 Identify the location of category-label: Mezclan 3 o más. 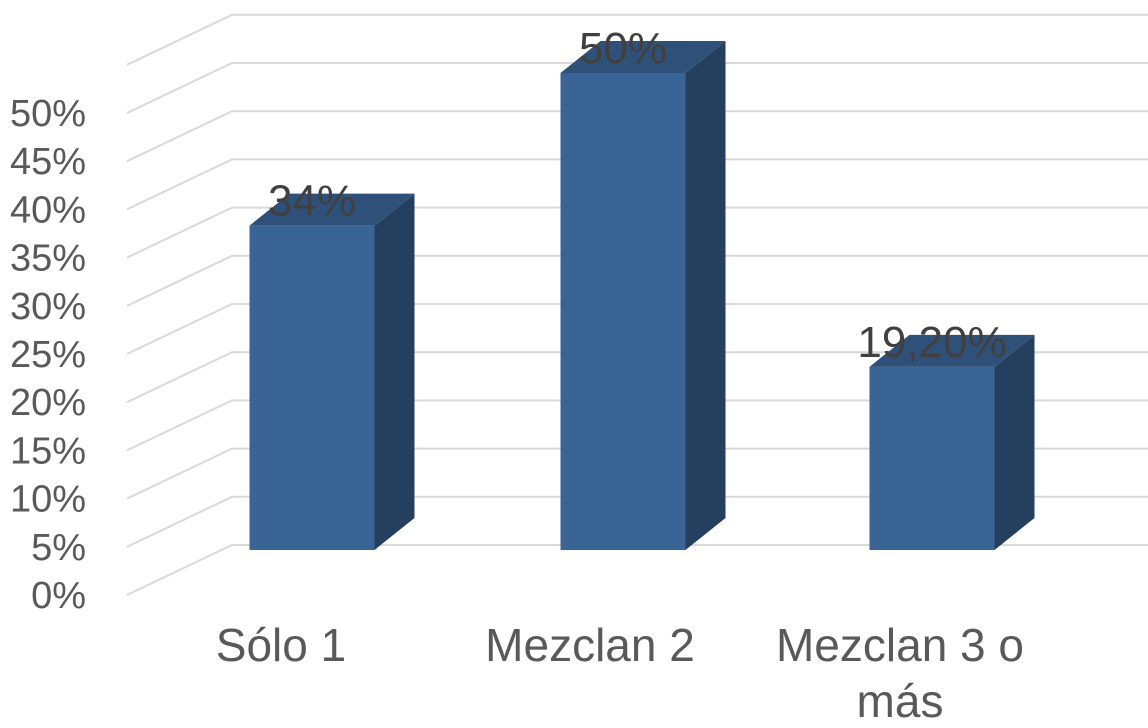
(900, 673).